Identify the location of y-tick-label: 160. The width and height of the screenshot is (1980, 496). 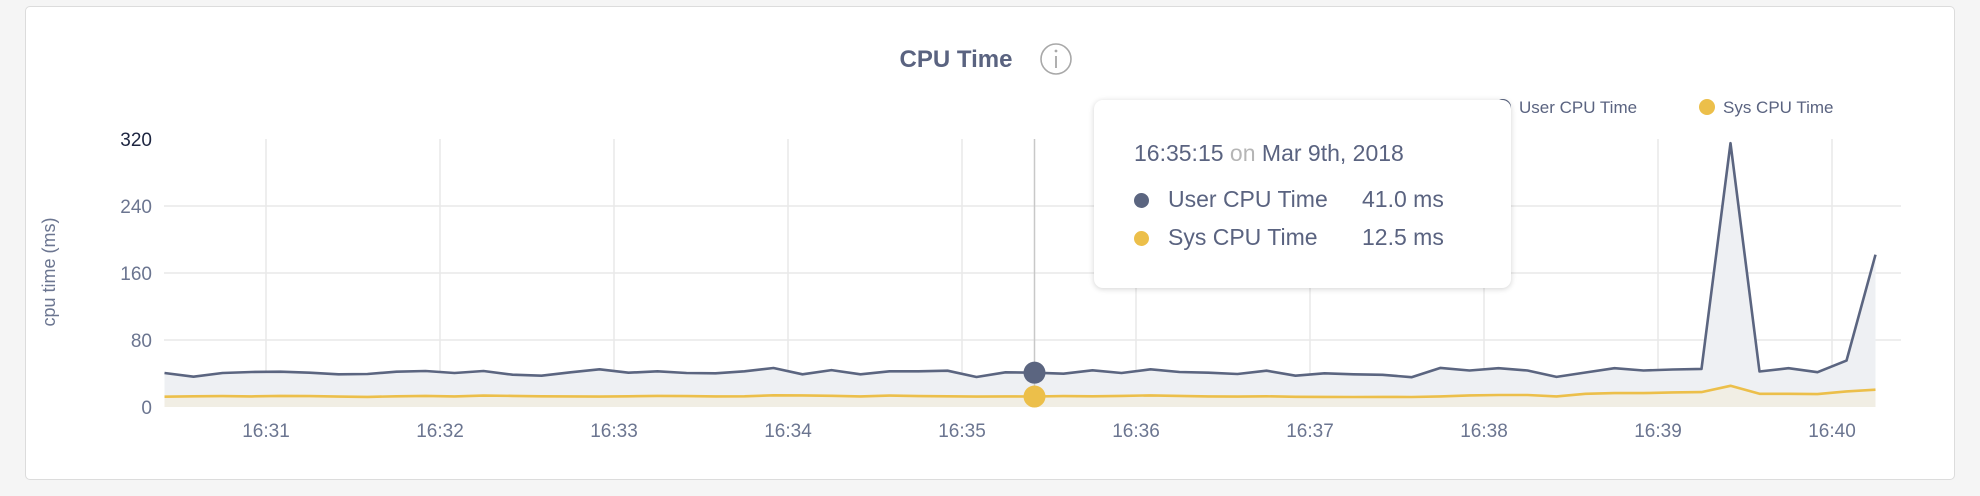
(136, 274).